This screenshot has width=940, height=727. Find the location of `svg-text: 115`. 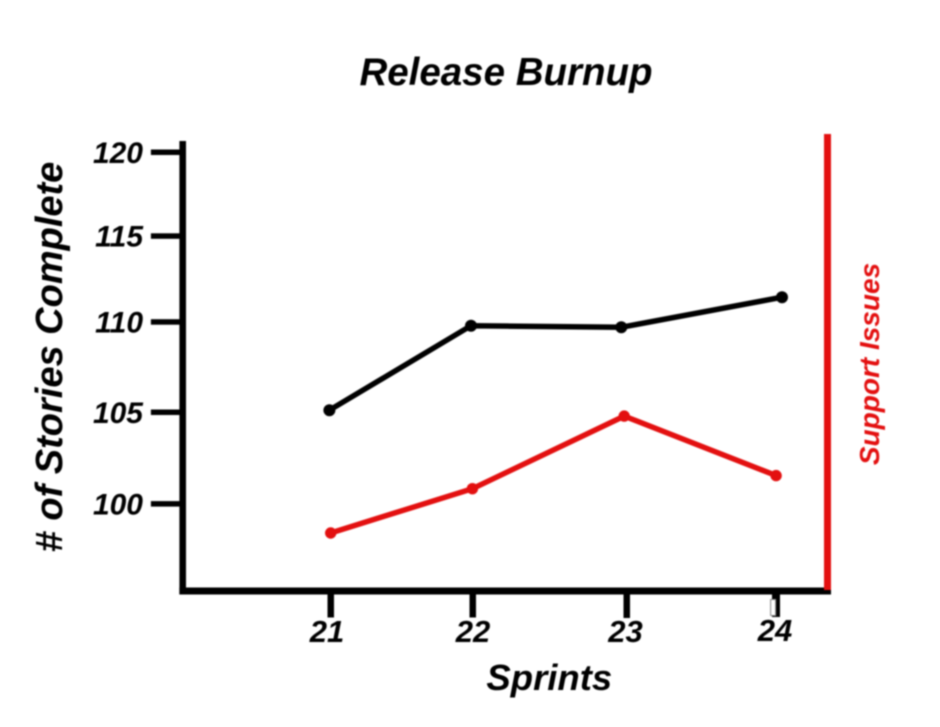

svg-text: 115 is located at coordinates (119, 237).